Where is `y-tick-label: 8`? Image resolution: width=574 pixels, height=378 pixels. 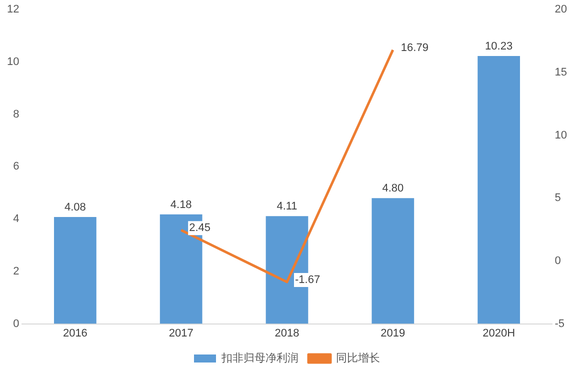 y-tick-label: 8 is located at coordinates (16, 114).